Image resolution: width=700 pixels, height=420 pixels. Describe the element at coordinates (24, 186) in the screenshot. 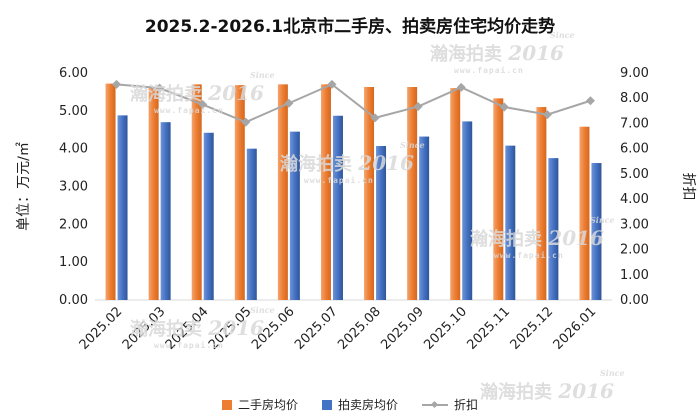

I see `y-axis-title: 单位：万元/㎡` at that location.